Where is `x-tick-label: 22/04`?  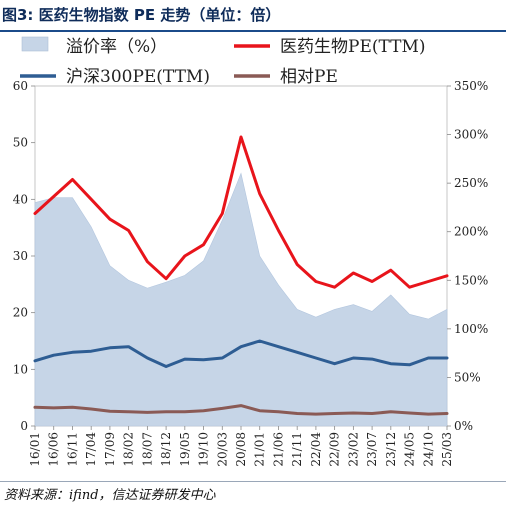 x-tick-label: 22/04 is located at coordinates (316, 449).